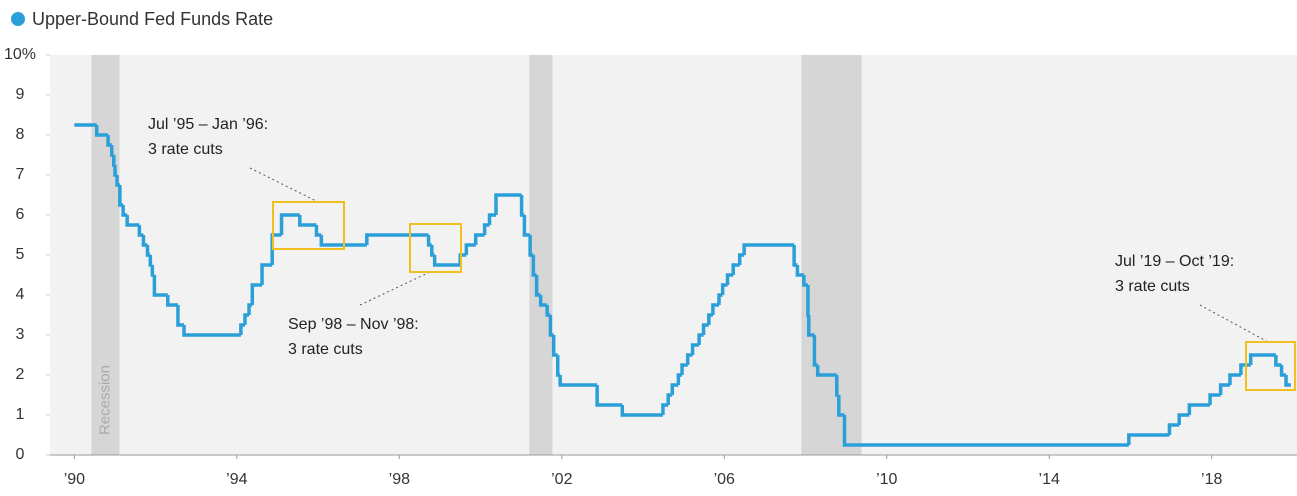 The image size is (1297, 496). What do you see at coordinates (20, 94) in the screenshot?
I see `y-tick-label: 9` at bounding box center [20, 94].